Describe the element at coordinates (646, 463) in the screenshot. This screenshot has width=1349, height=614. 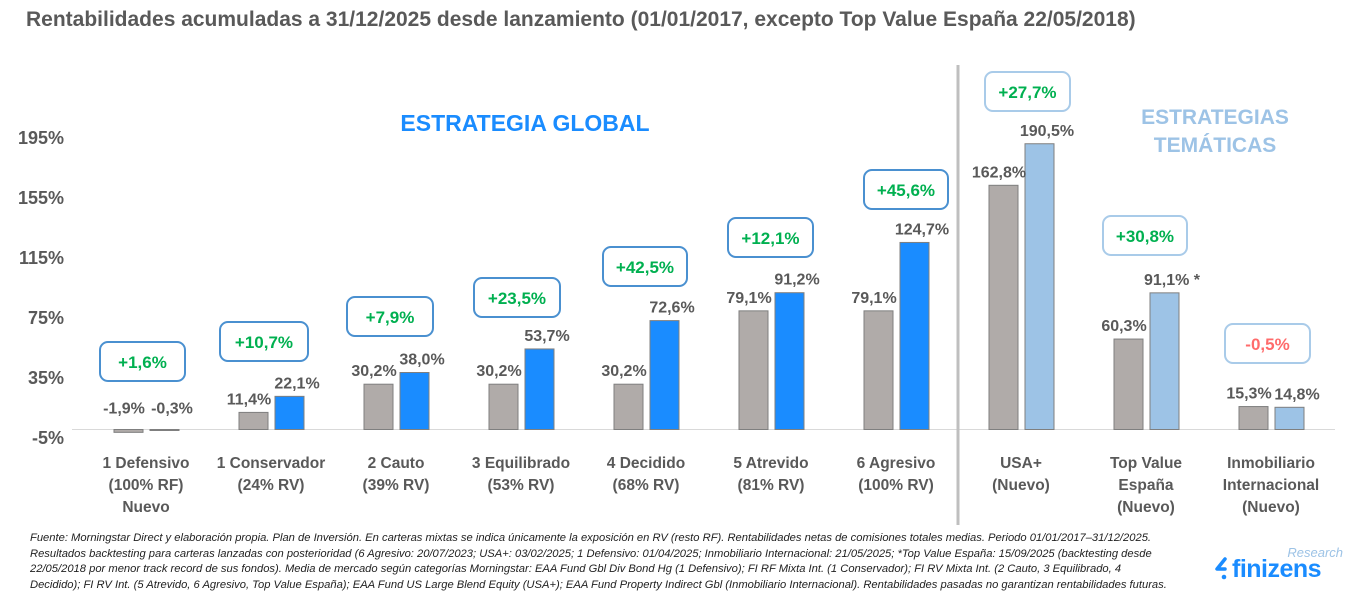
I see `category-label: 4 Decidido` at that location.